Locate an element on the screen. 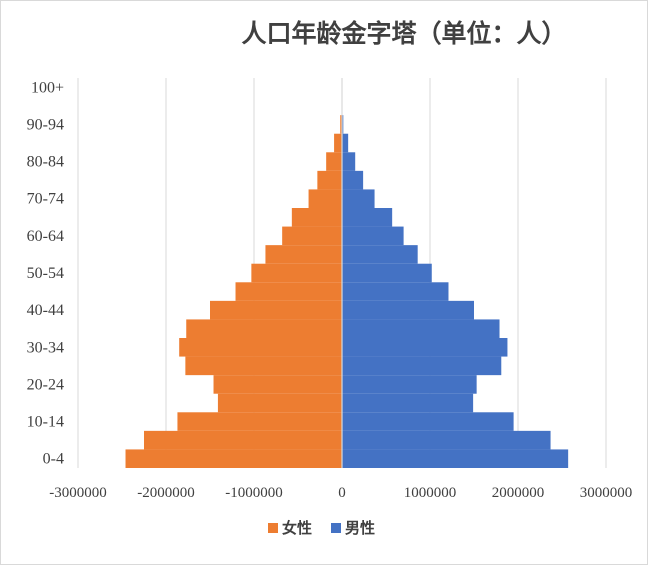 The height and width of the screenshot is (565, 648). x-tick-label-4: 1000000 is located at coordinates (430, 493).